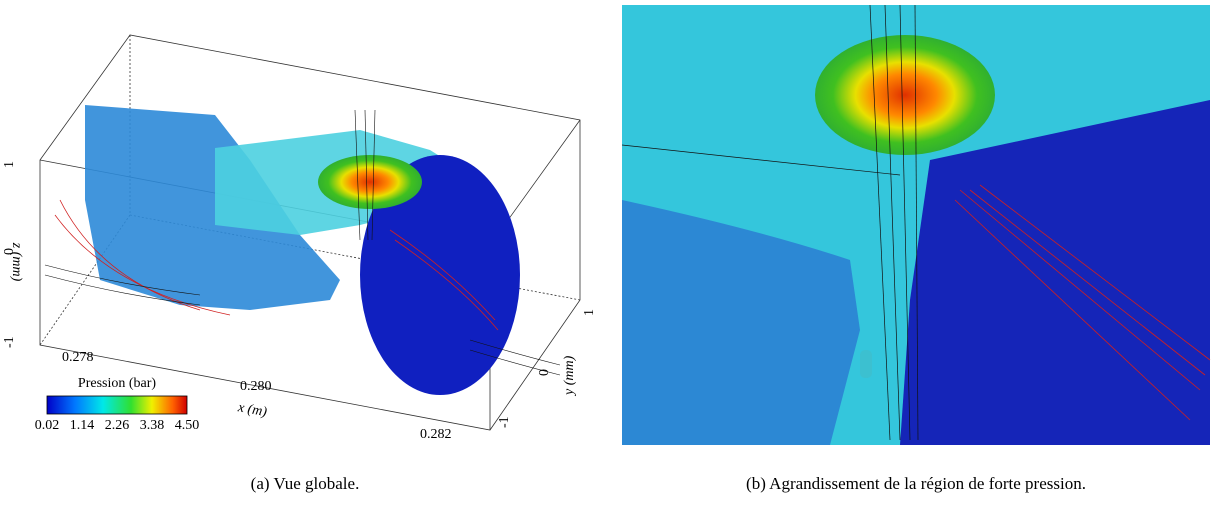  What do you see at coordinates (436, 434) in the screenshot?
I see `x-tick: 0.282` at bounding box center [436, 434].